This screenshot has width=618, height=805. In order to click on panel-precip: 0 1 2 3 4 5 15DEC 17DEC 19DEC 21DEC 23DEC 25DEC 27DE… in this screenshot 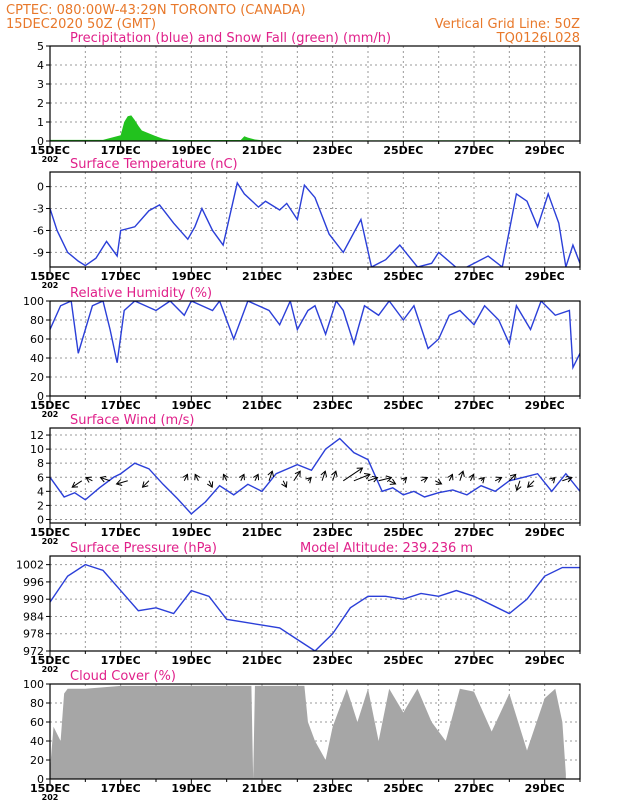, I will do `click(305, 97)`.